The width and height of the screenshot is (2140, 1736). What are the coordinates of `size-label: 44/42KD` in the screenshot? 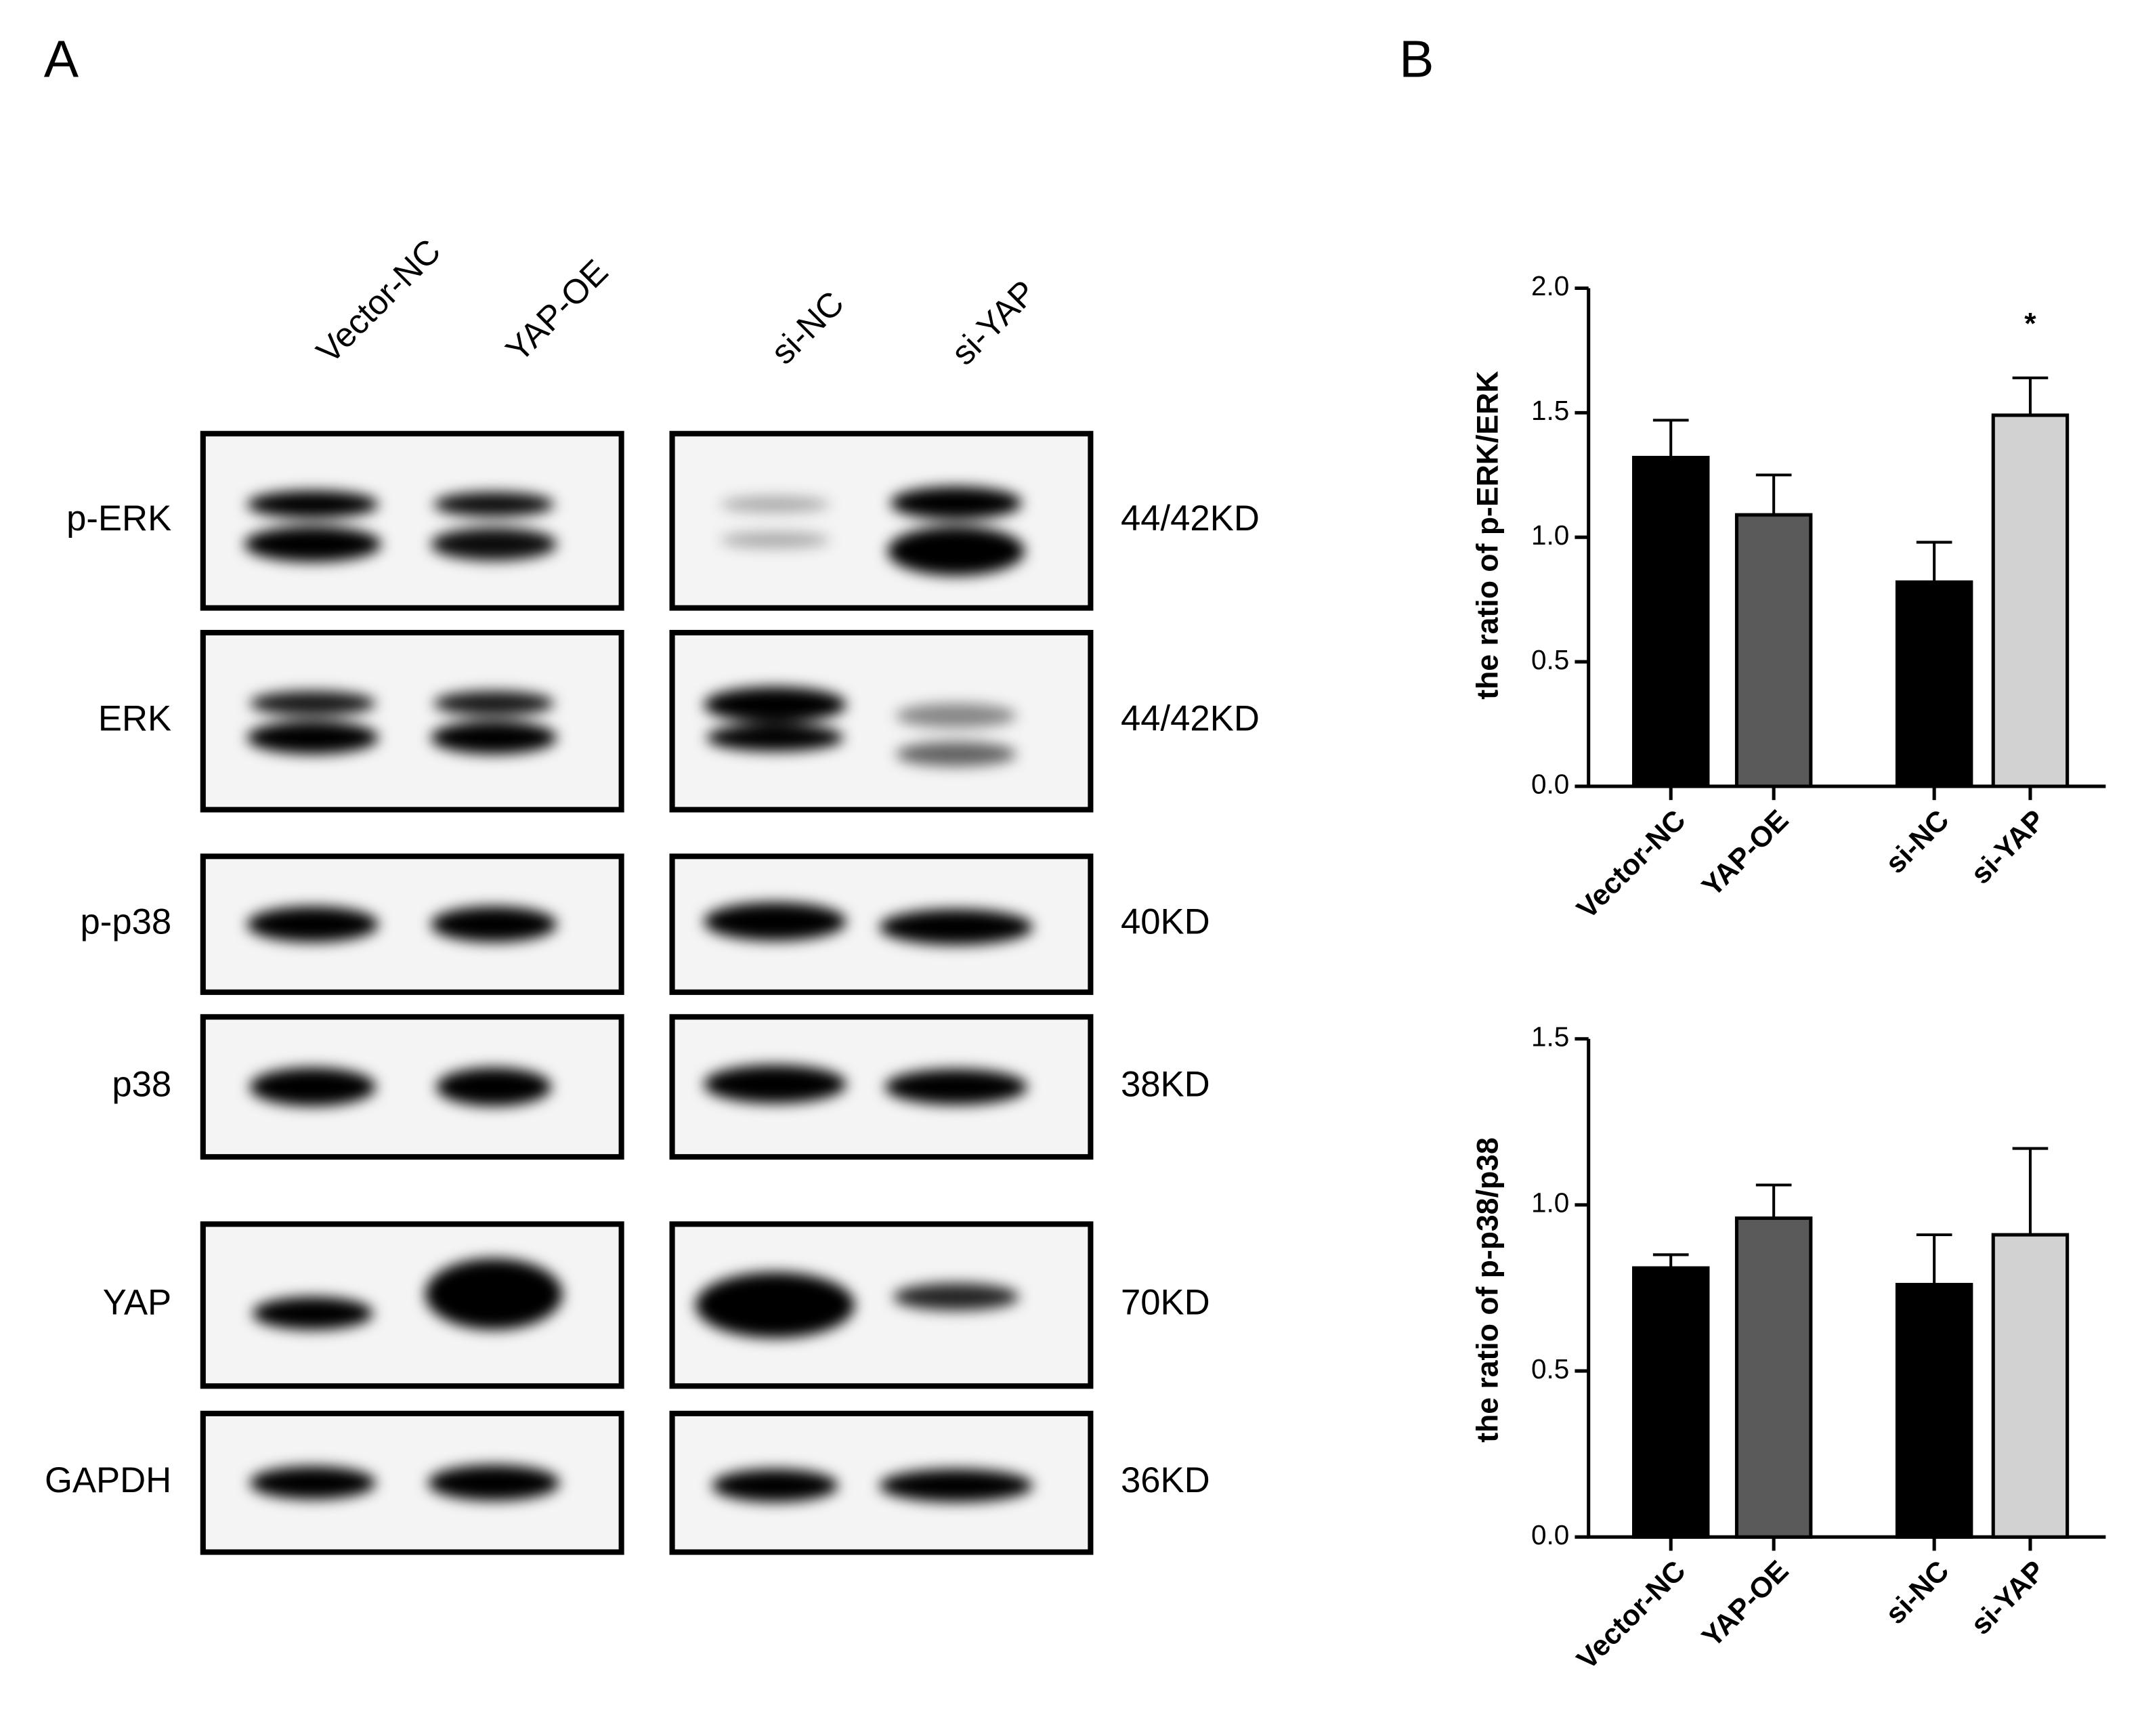 It's located at (1190, 518).